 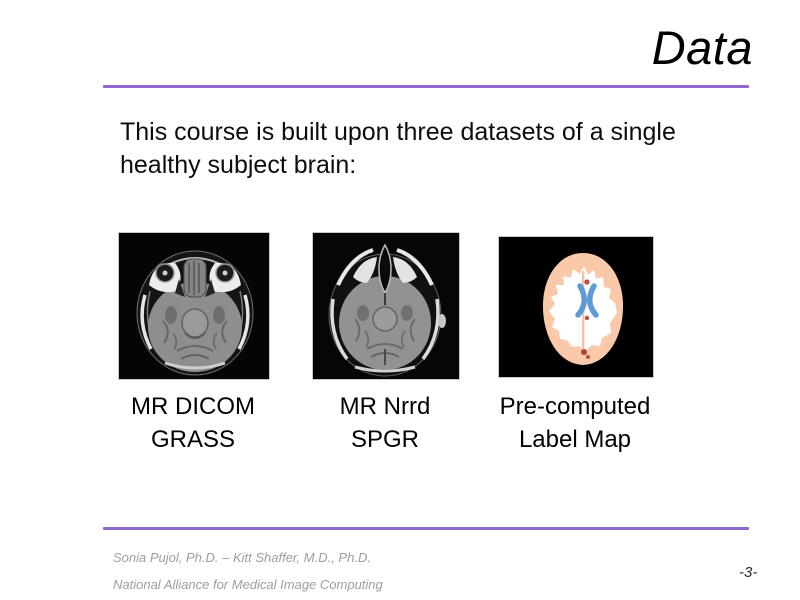 I want to click on caption-labelmap-line2: Label Map, so click(x=575, y=439).